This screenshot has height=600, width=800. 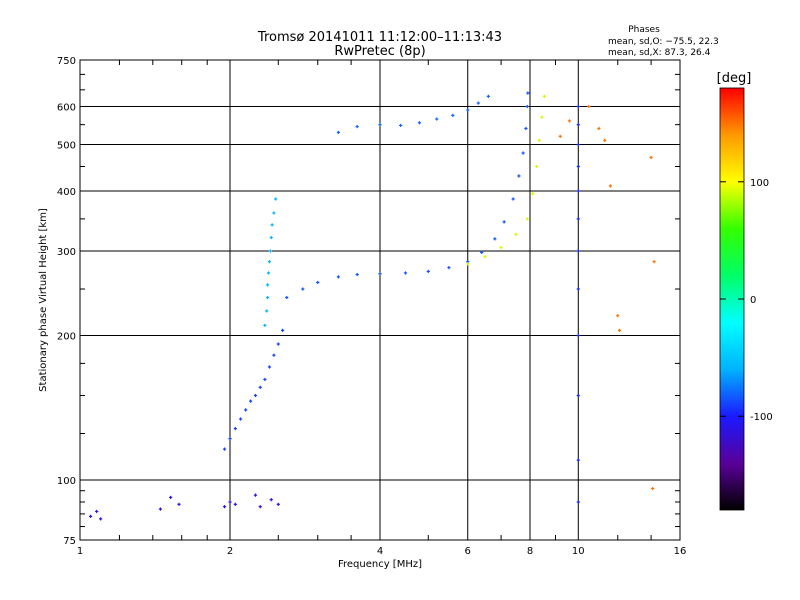 I want to click on phase-stats-x-mode: mean, sd,X: 87.3, 26.4, so click(x=659, y=53).